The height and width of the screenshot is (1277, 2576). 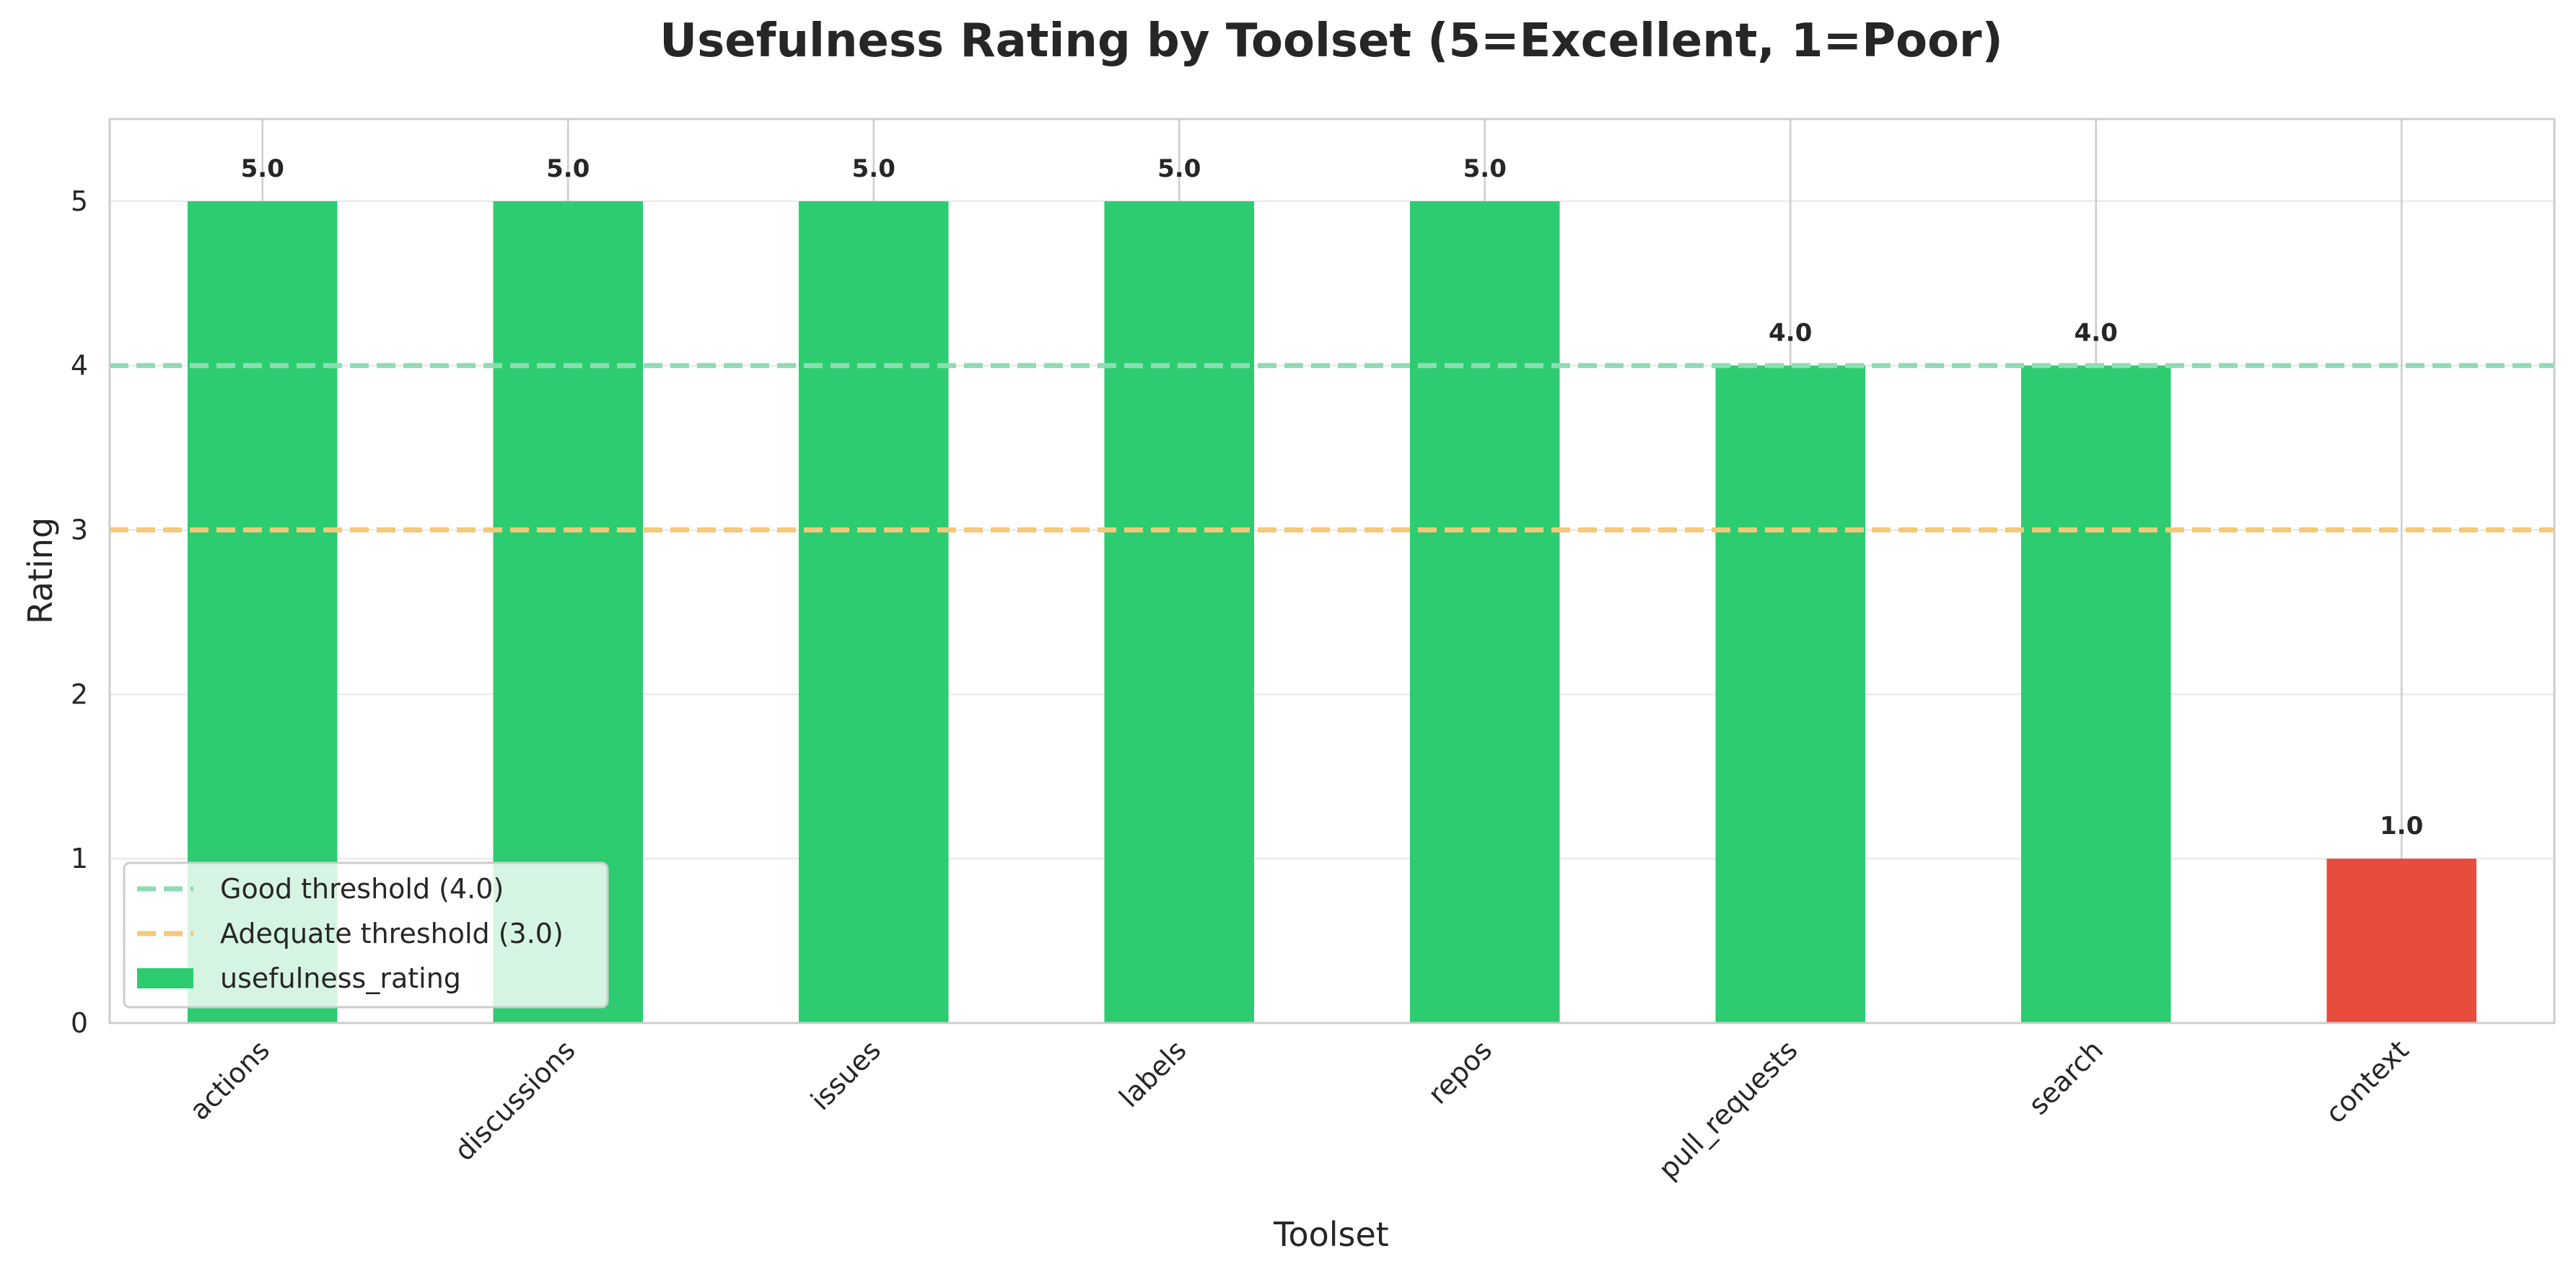 I want to click on y-tick-label: 3, so click(x=79, y=530).